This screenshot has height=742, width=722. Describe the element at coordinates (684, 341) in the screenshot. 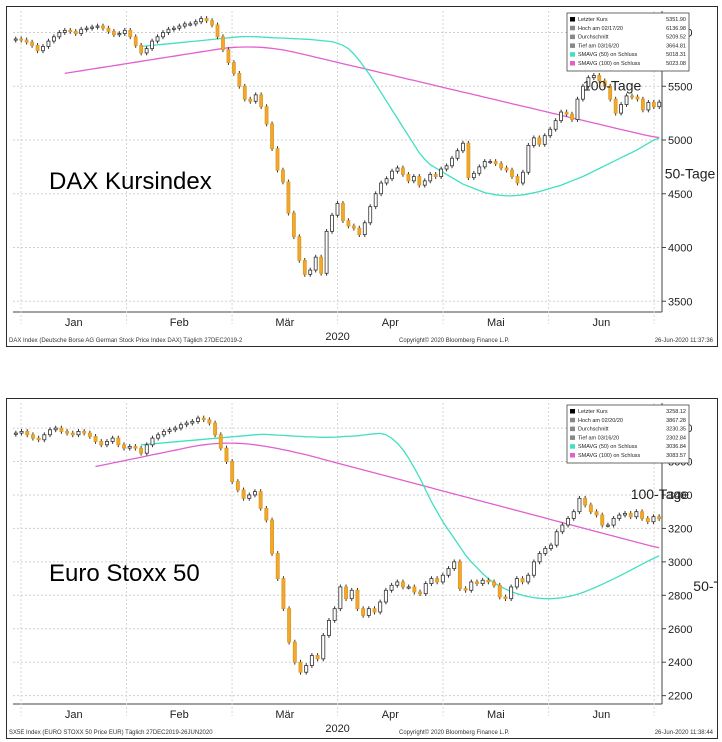

I see `footer-timestamp: 26-Jun-2020 11:37:36` at that location.